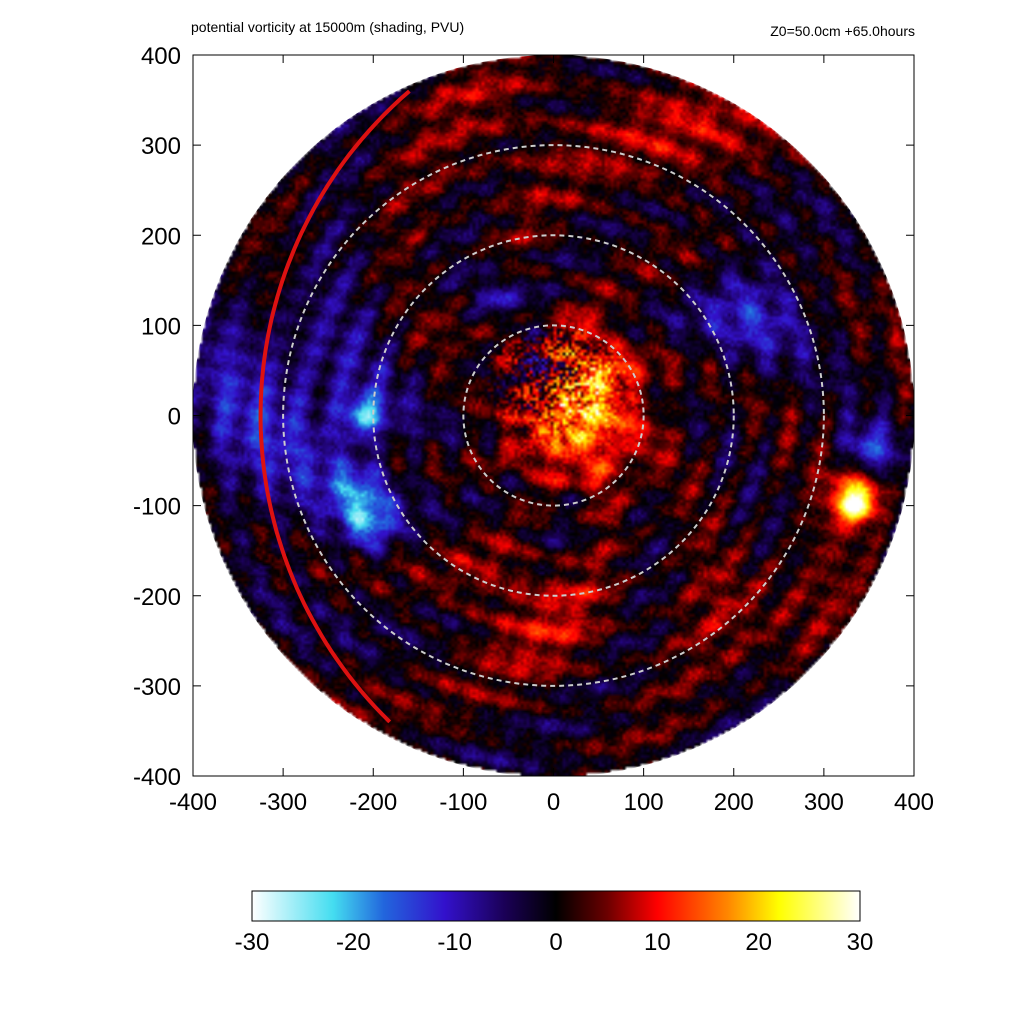  I want to click on colorbar-tick-label: 20, so click(758, 942).